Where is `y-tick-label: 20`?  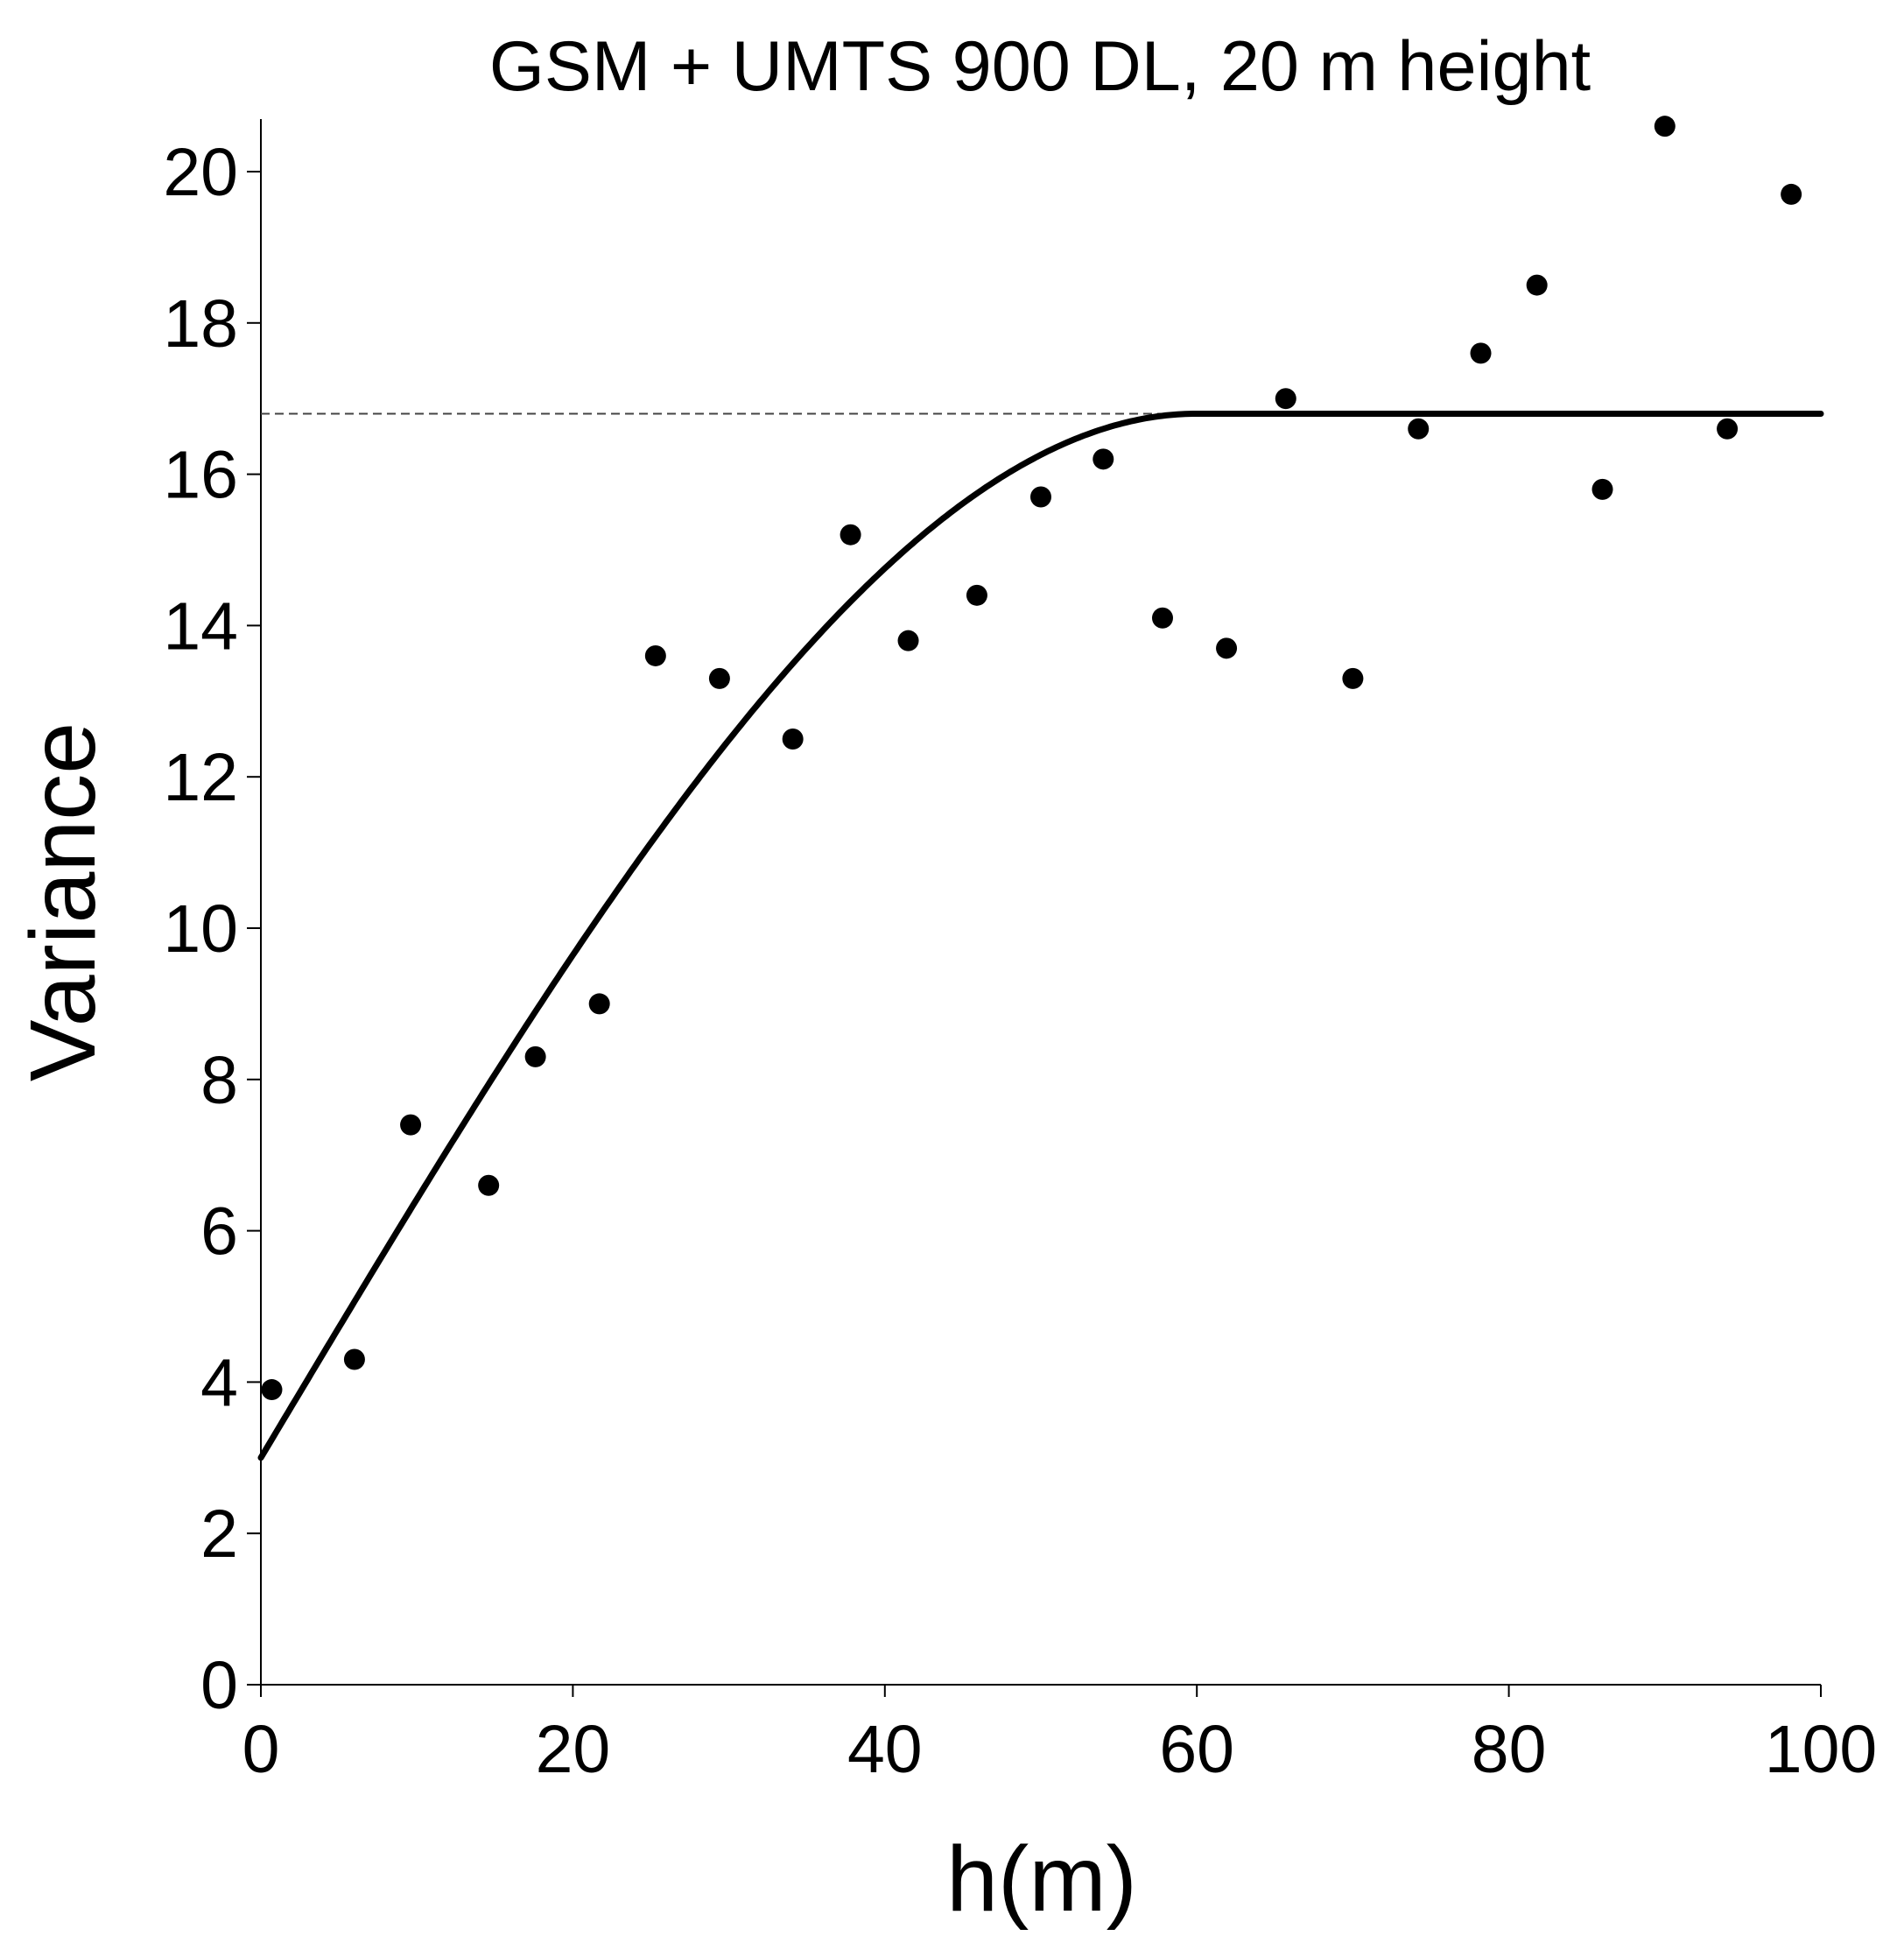
y-tick-label: 20 is located at coordinates (200, 172).